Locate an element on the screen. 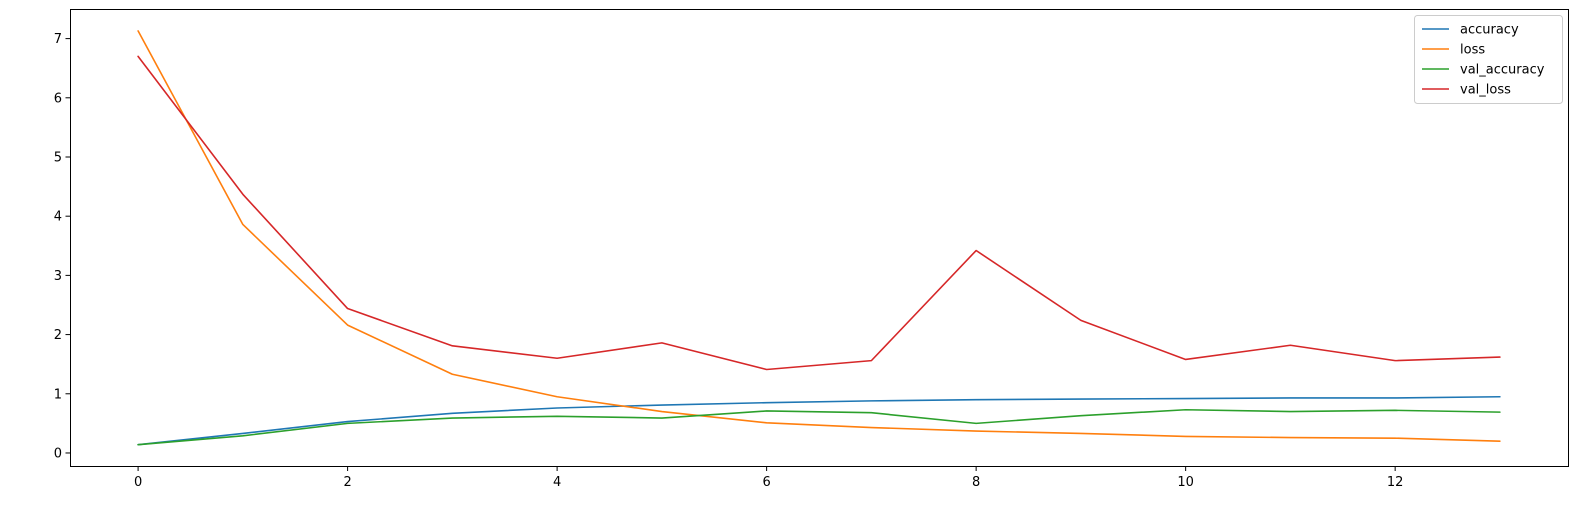 The width and height of the screenshot is (1588, 505). legend: accuracy loss val_accuracy val_loss is located at coordinates (1488, 59).